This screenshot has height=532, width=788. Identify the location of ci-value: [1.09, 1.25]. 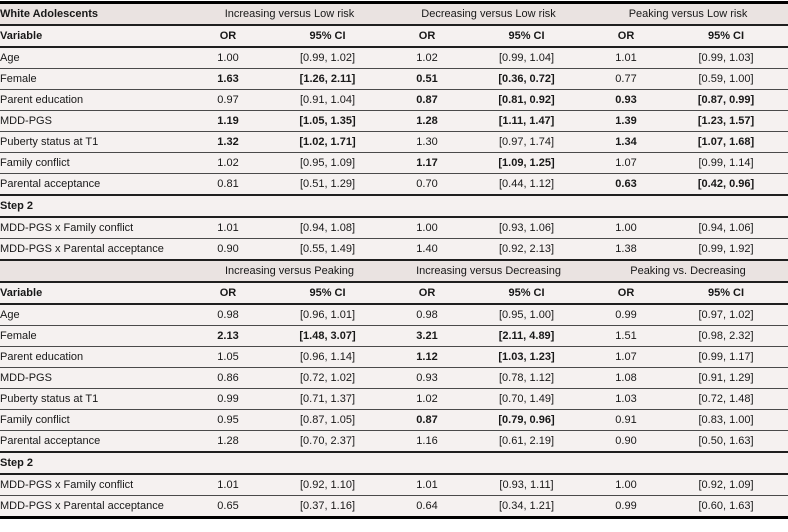
(527, 163).